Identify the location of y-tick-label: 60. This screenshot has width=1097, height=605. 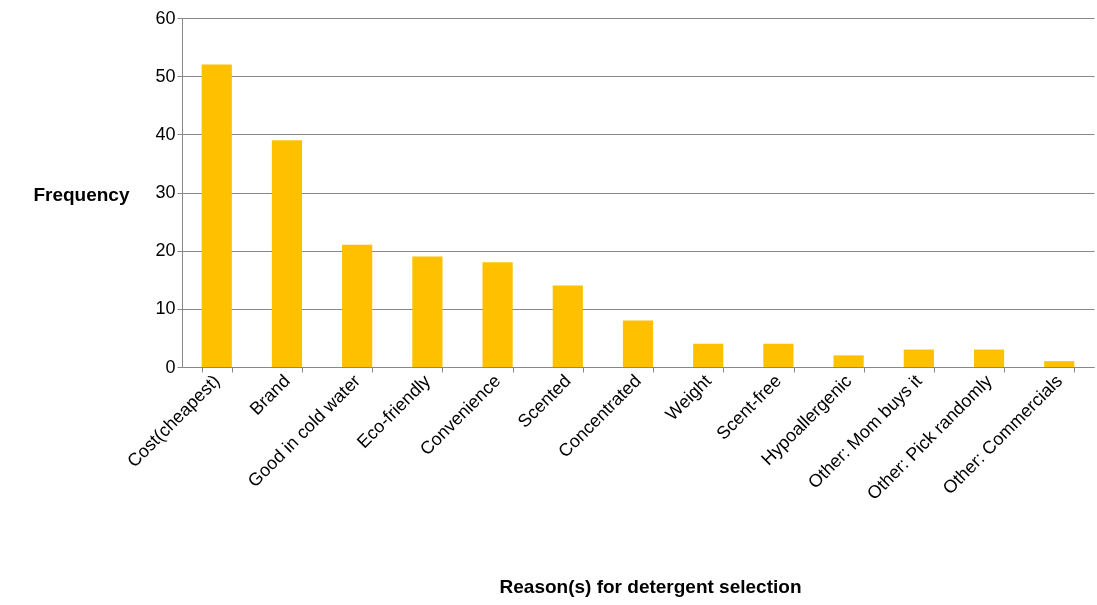
(165, 17).